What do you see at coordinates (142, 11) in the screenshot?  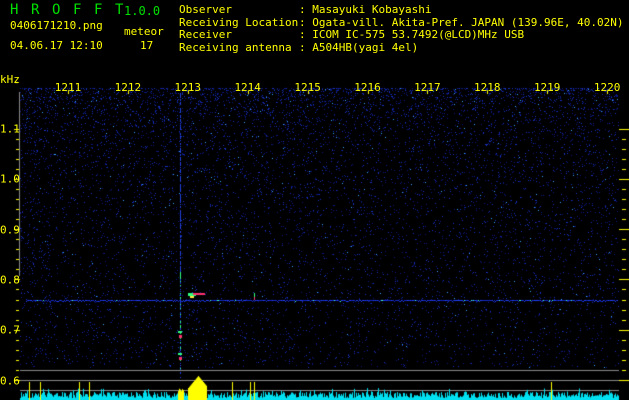 I see `app-version: 1.0.0` at bounding box center [142, 11].